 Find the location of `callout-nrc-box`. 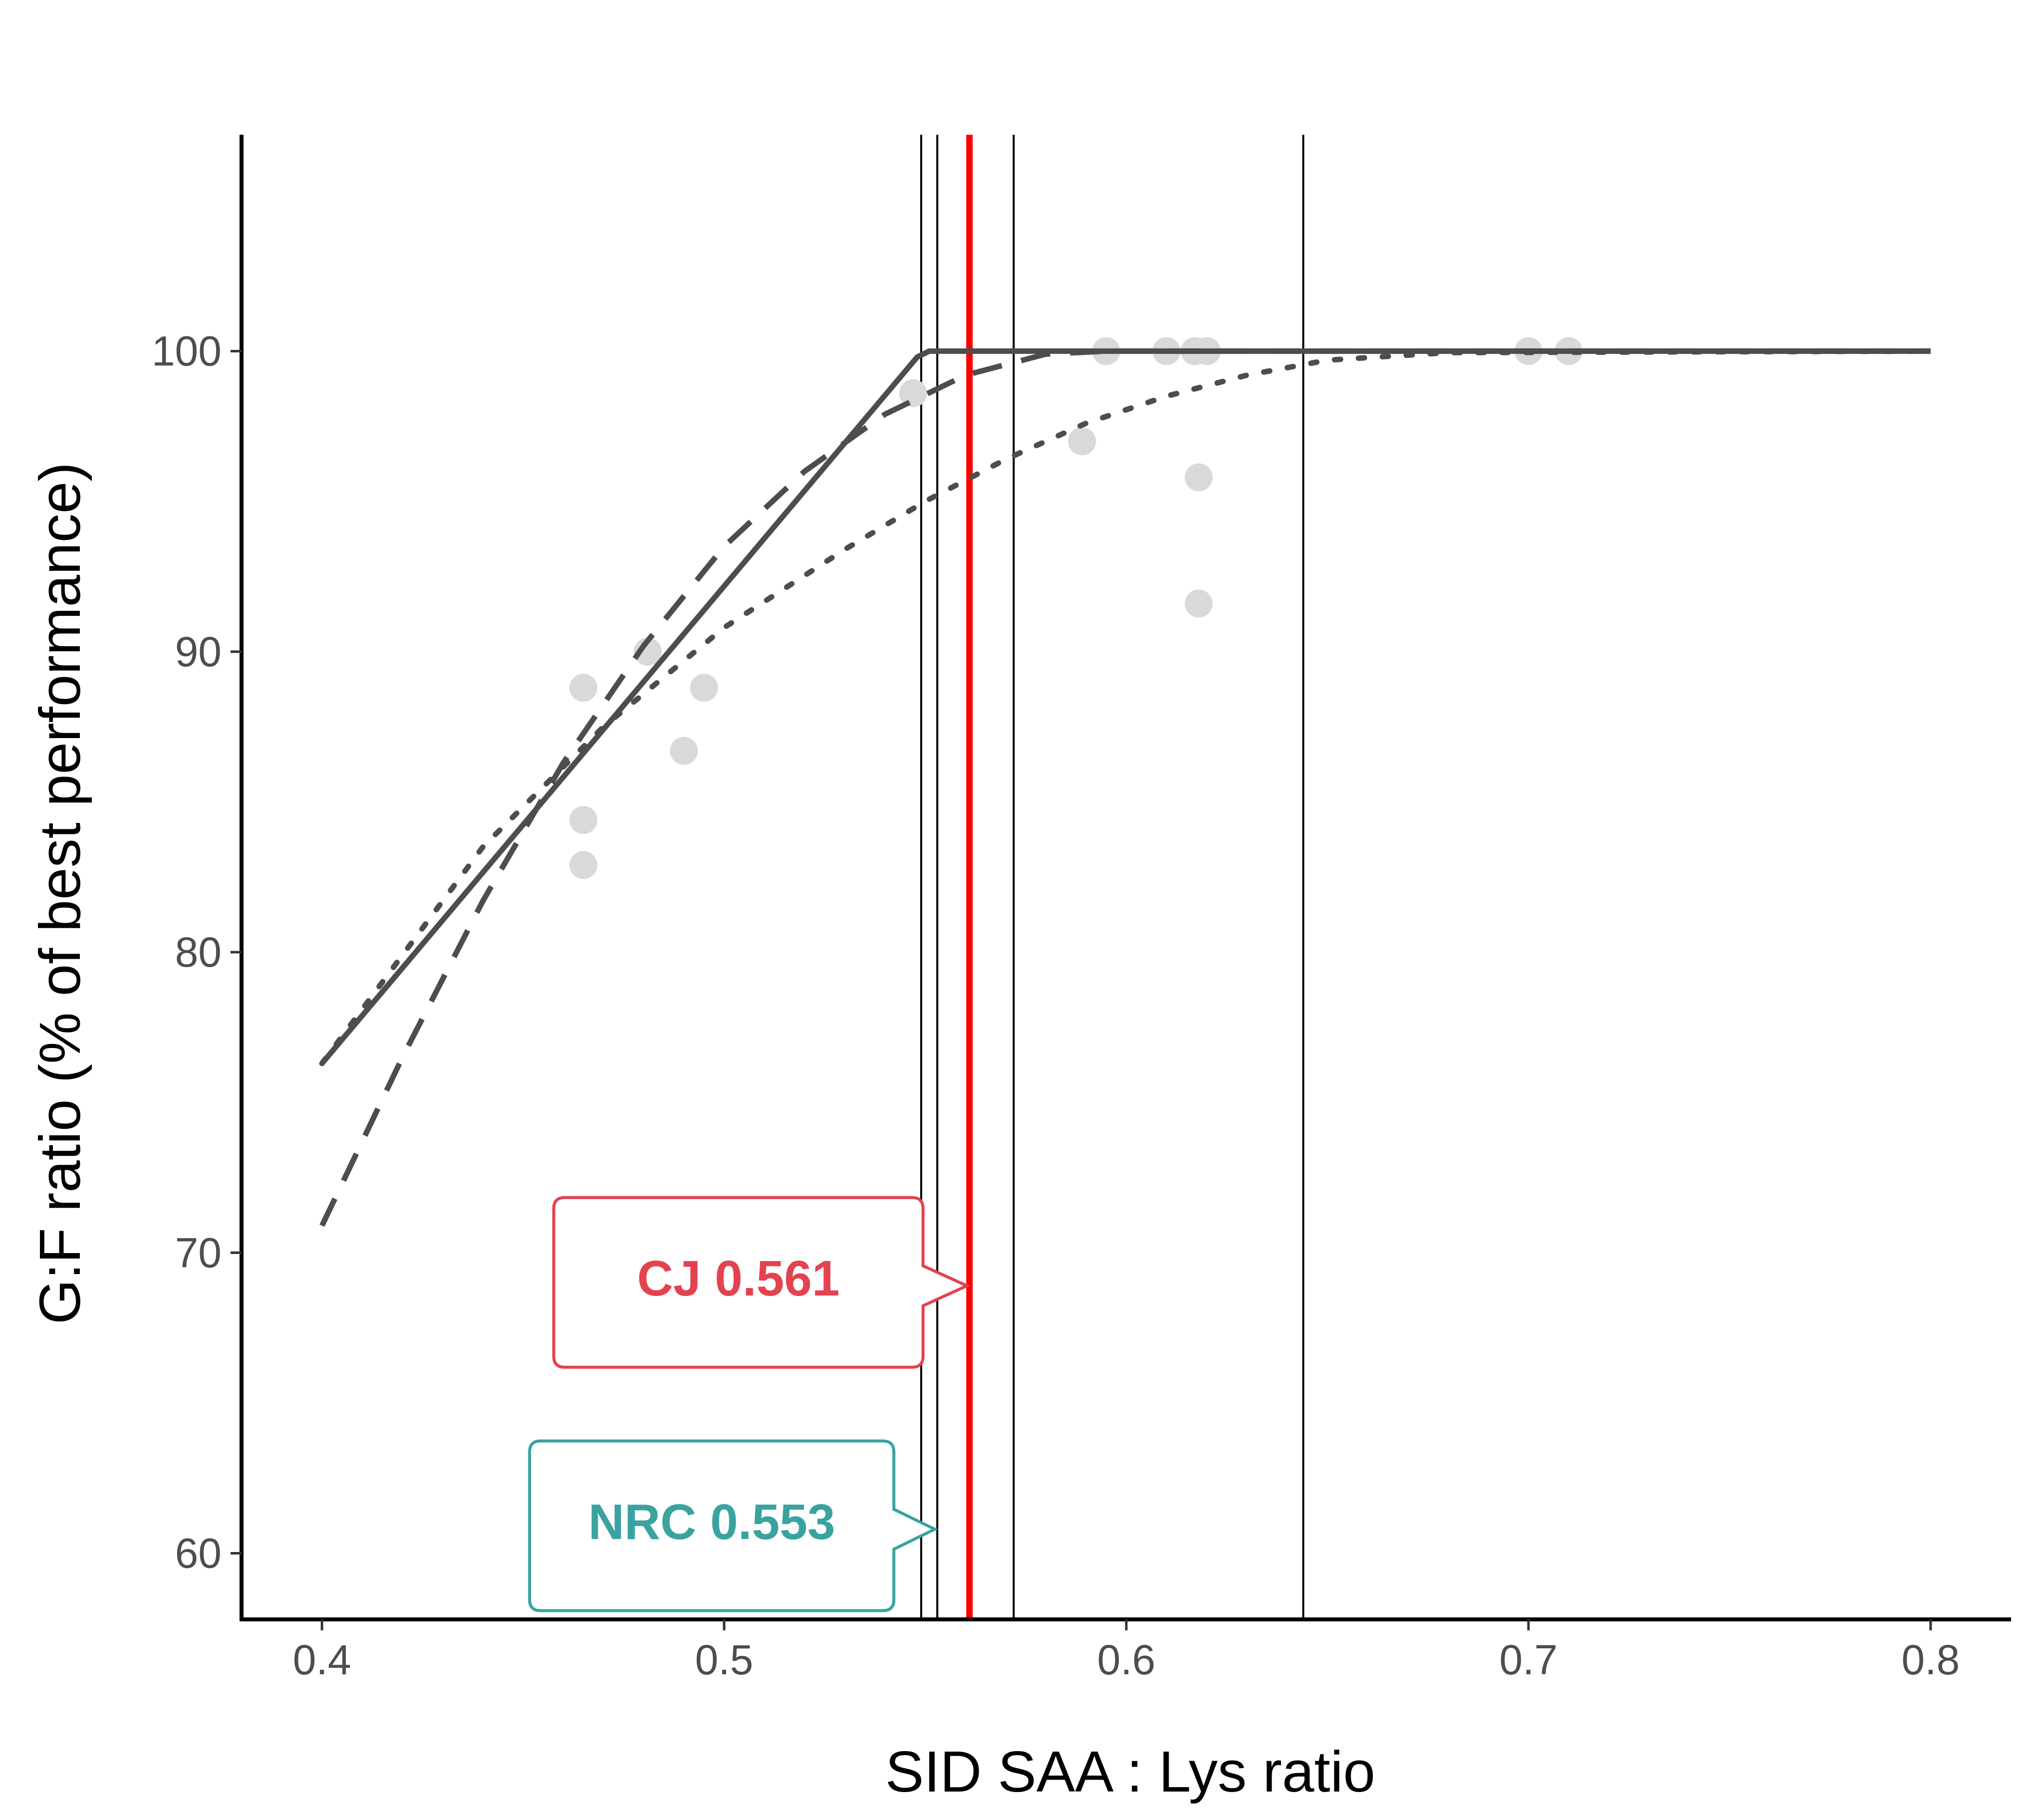

callout-nrc-box is located at coordinates (733, 1525).